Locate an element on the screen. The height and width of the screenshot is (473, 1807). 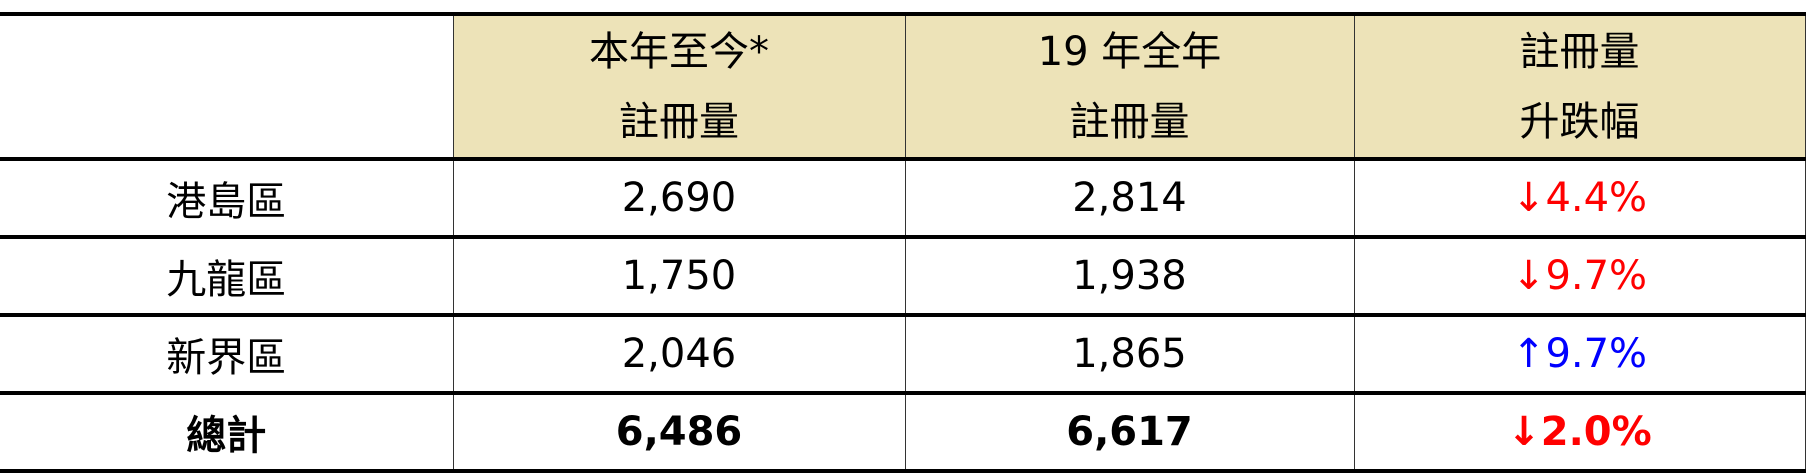
change-cell: ↓9.7% is located at coordinates (1579, 276).